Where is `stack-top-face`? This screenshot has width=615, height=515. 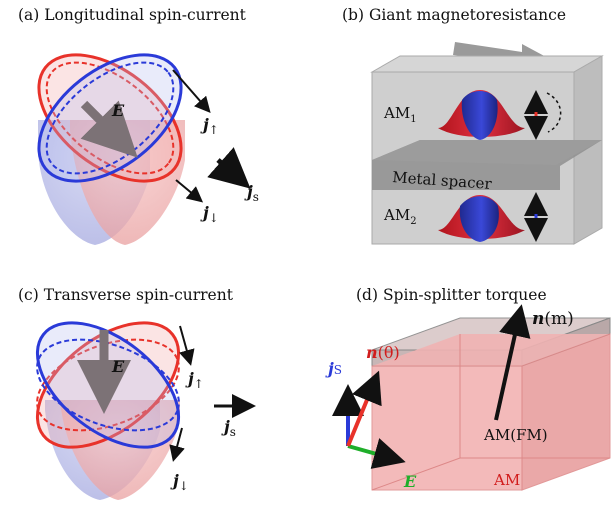 stack-top-face is located at coordinates (487, 64).